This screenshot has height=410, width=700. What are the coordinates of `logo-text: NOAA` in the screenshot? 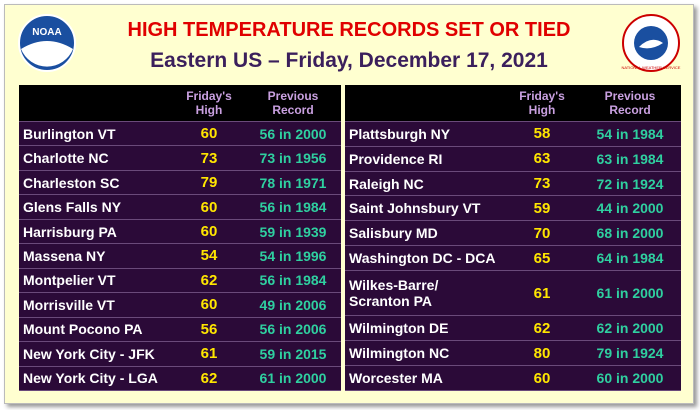 It's located at (46, 32).